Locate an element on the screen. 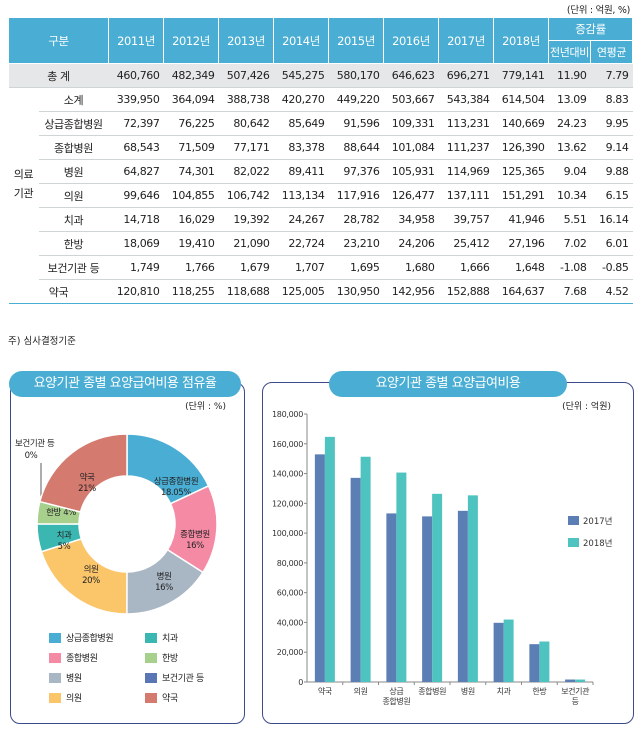 The image size is (638, 730). table-cell: 449,220 is located at coordinates (356, 99).